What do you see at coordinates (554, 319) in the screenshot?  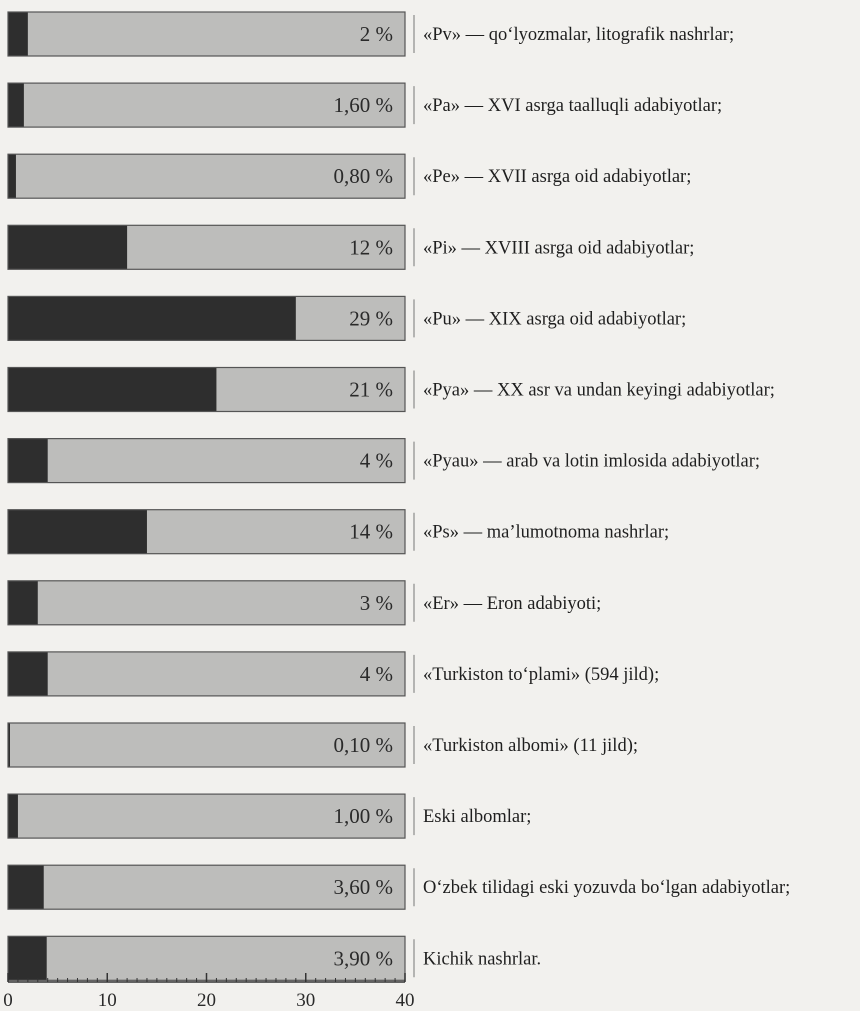 I see `bar-description: «Pu» — XIX asrga oid adabiyotlar;` at bounding box center [554, 319].